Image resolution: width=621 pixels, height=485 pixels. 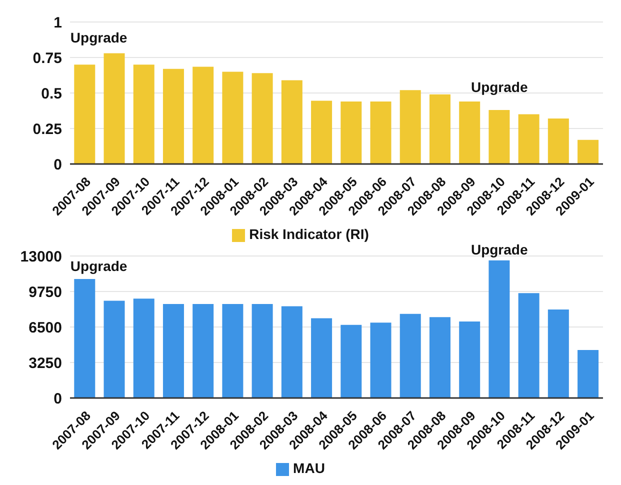 I want to click on y-tick-label: 3250, so click(x=45, y=363).